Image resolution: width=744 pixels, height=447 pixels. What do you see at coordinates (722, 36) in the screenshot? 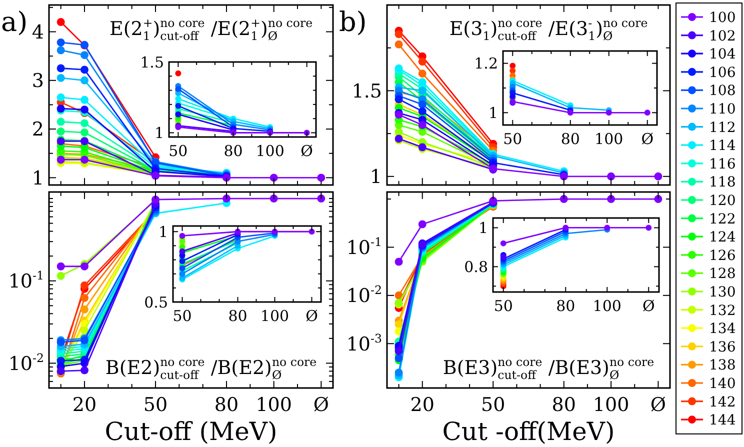
I see `legend-label: 102` at bounding box center [722, 36].